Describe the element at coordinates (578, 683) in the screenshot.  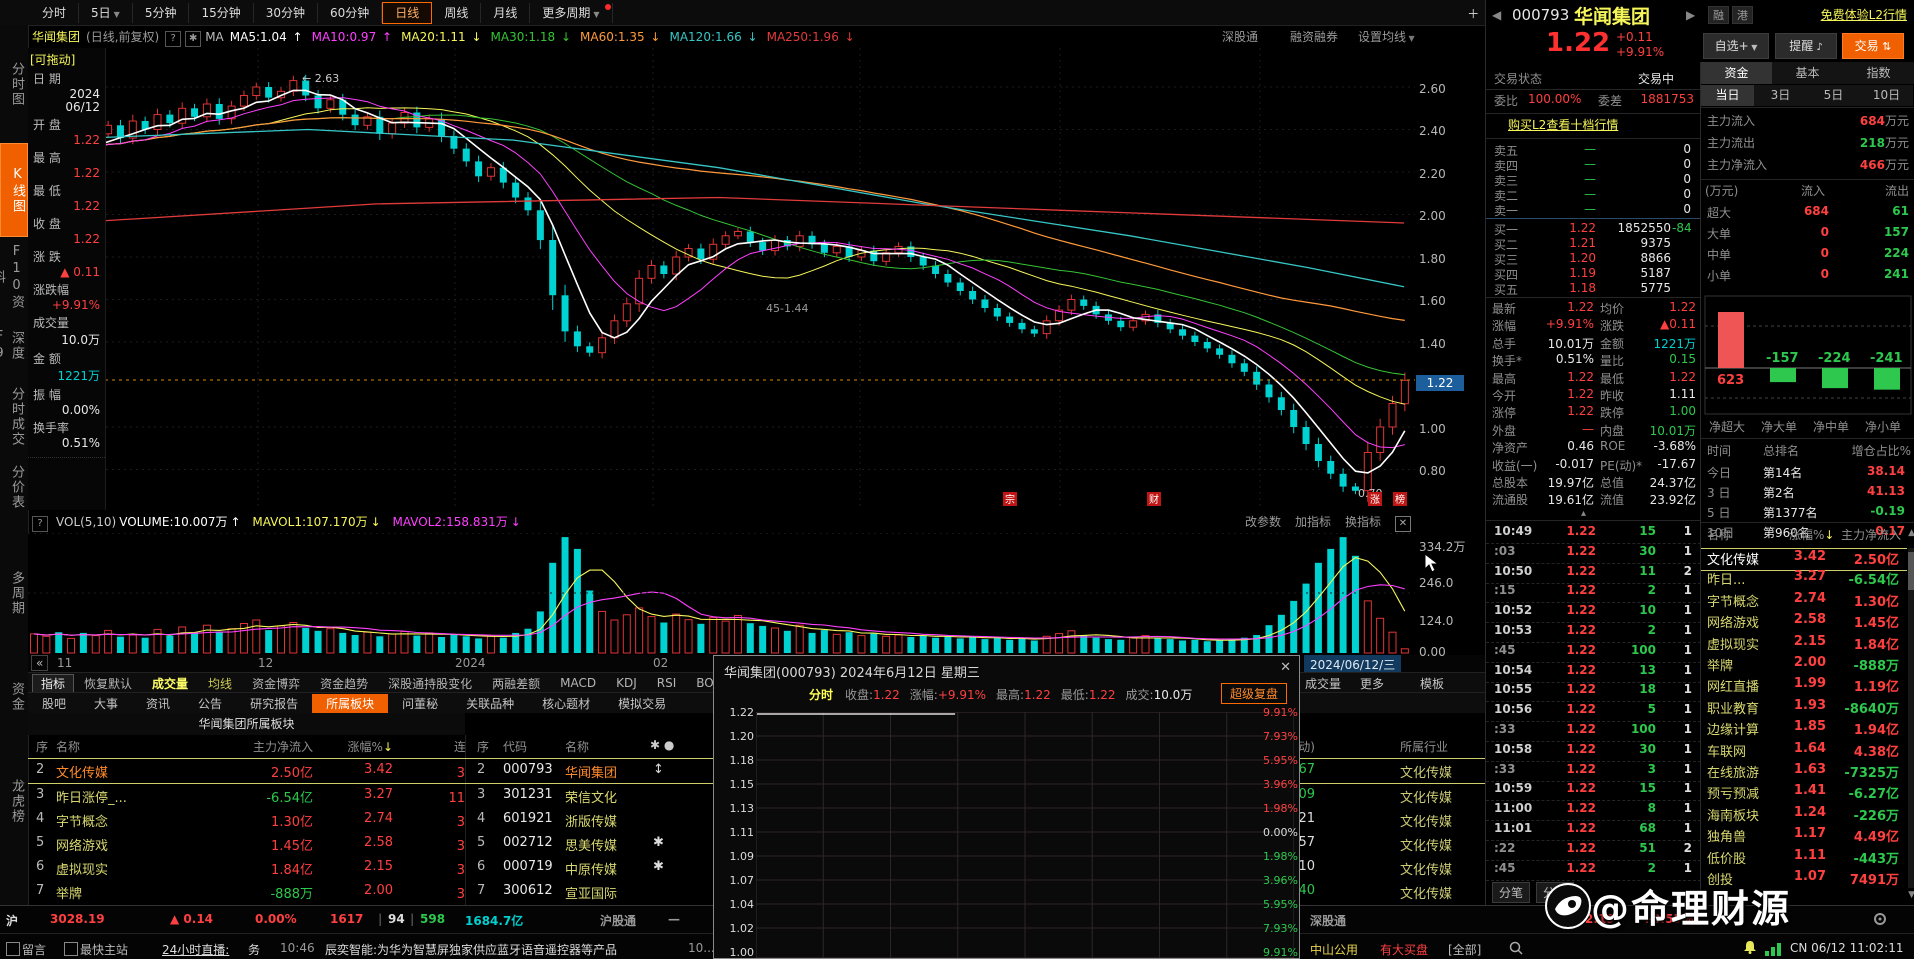
I see `indicator-tab-MACD: MACD` at that location.